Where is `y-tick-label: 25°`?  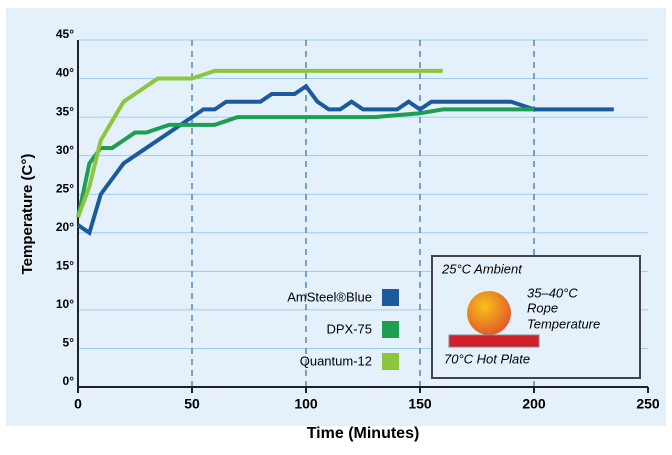 y-tick-label: 25° is located at coordinates (65, 188).